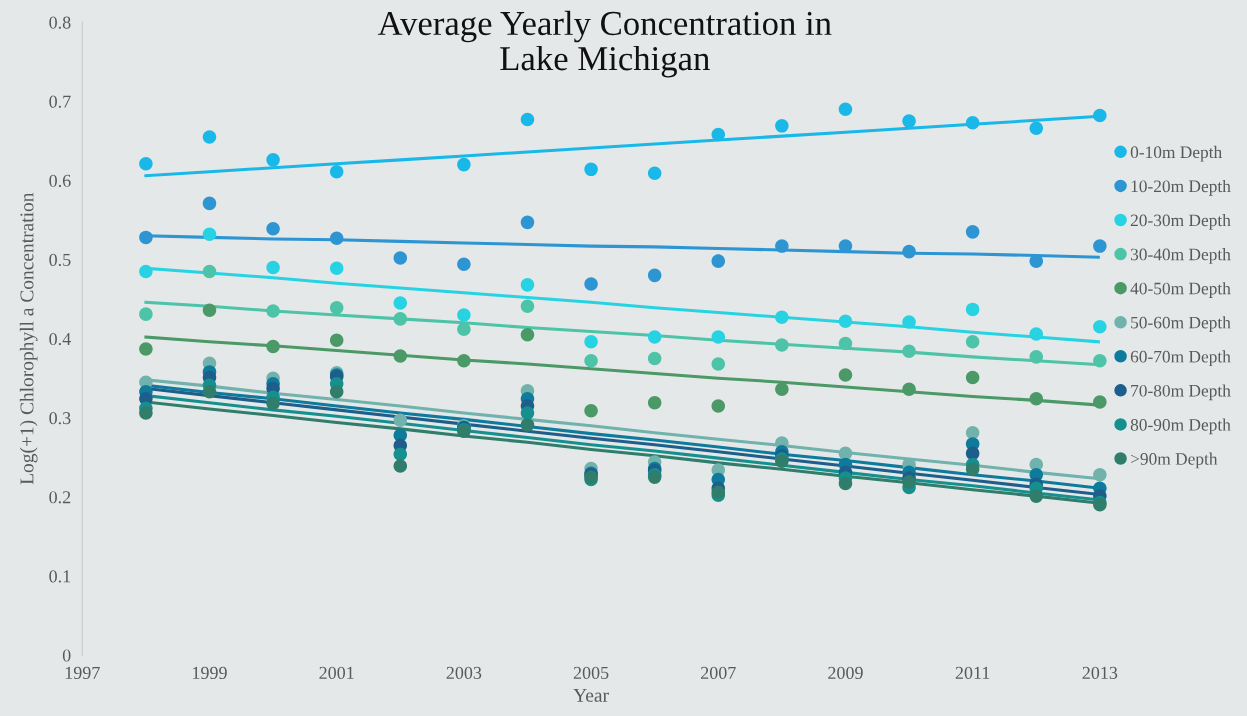 This screenshot has width=1247, height=716. What do you see at coordinates (336, 672) in the screenshot?
I see `x-tick-label: 2001` at bounding box center [336, 672].